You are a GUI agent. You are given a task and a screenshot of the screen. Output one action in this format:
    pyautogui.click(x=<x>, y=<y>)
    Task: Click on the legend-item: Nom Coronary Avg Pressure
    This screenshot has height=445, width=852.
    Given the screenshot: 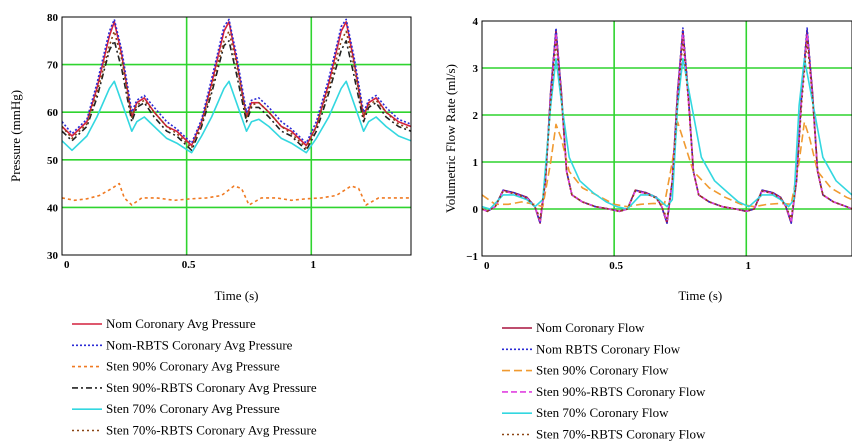 What is the action you would take?
    pyautogui.click(x=164, y=323)
    